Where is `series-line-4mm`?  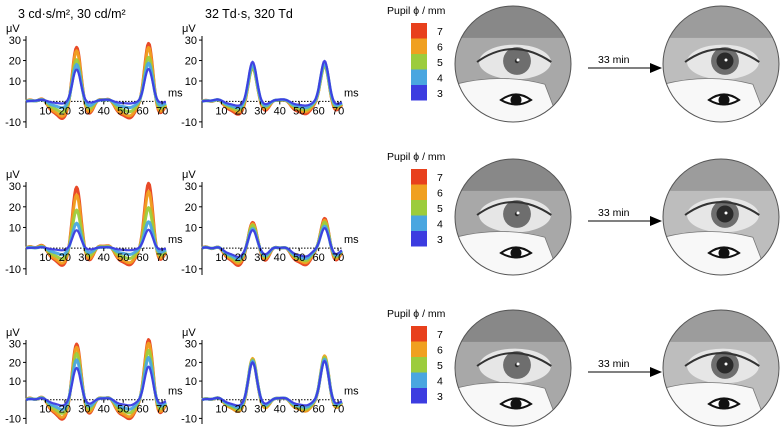 series-line-4mm is located at coordinates (96, 383).